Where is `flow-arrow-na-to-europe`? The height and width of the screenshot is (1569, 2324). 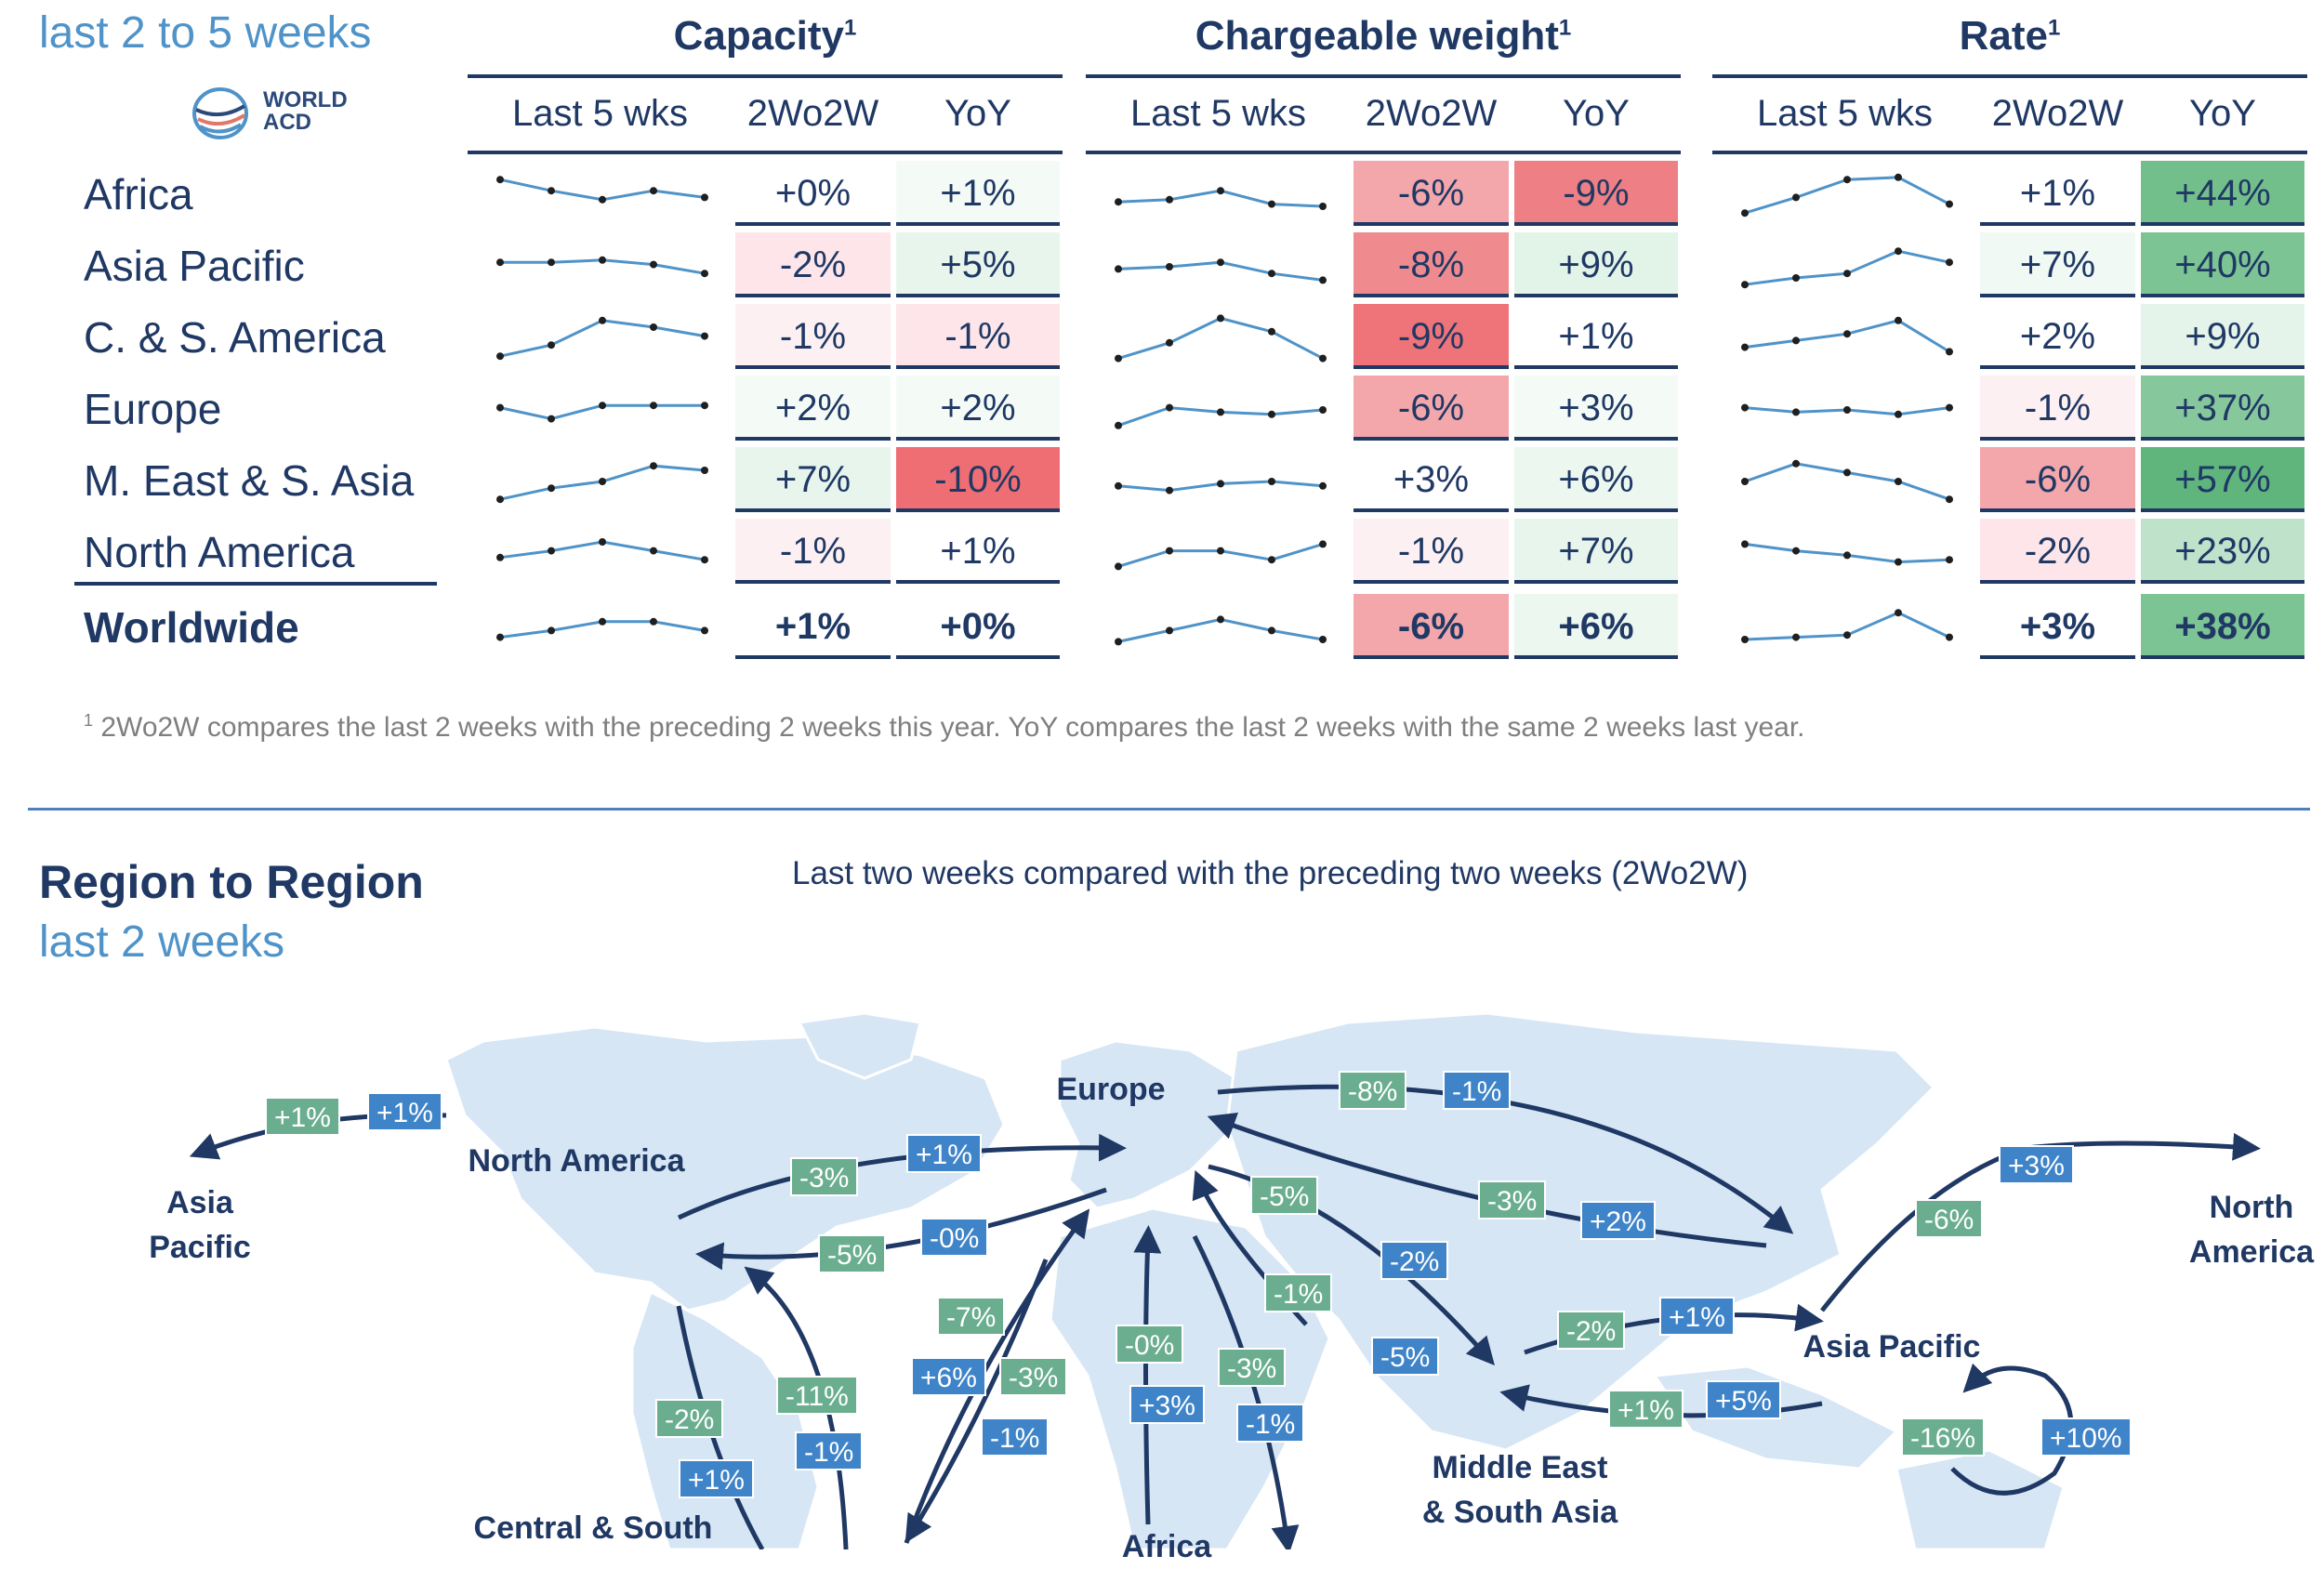 flow-arrow-na-to-europe is located at coordinates (902, 1176).